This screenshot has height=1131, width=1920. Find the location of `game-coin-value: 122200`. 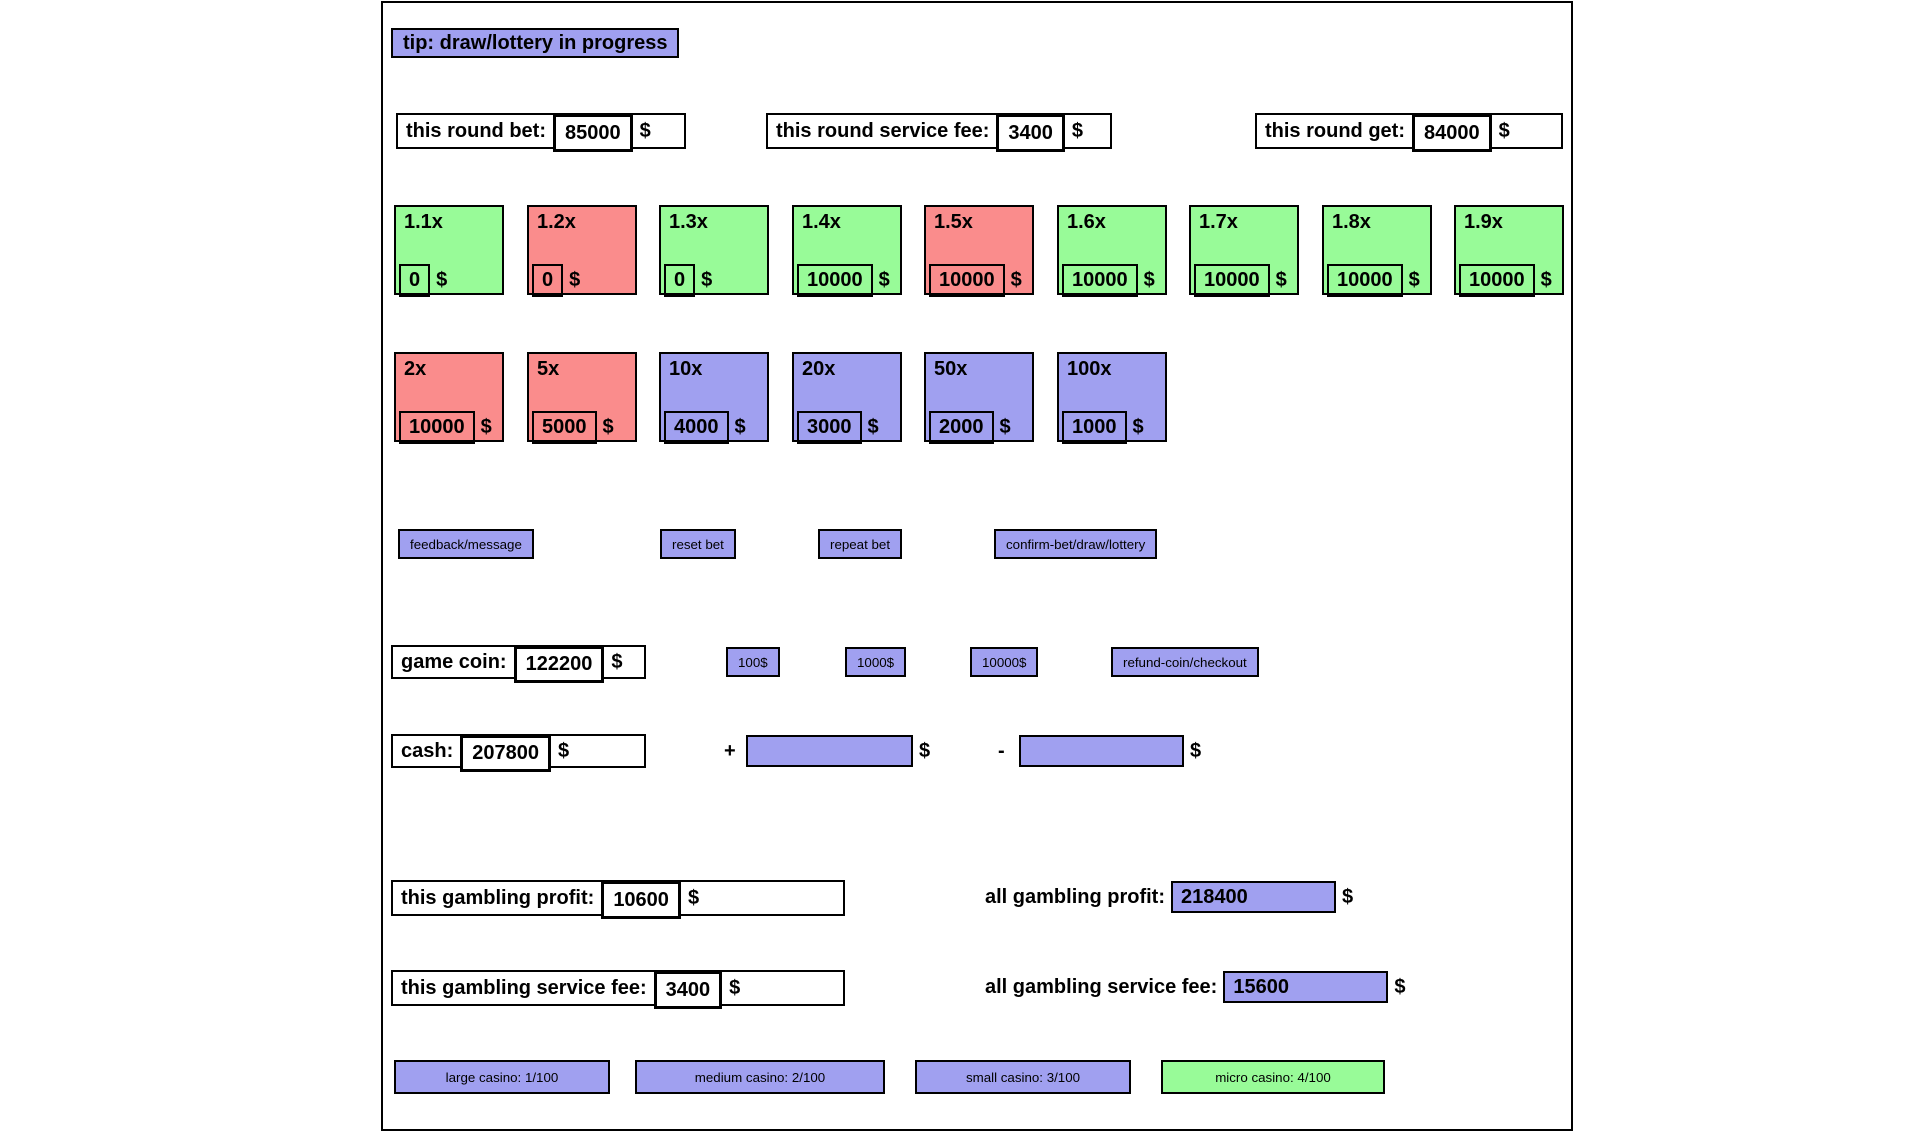

game-coin-value: 122200 is located at coordinates (559, 664).